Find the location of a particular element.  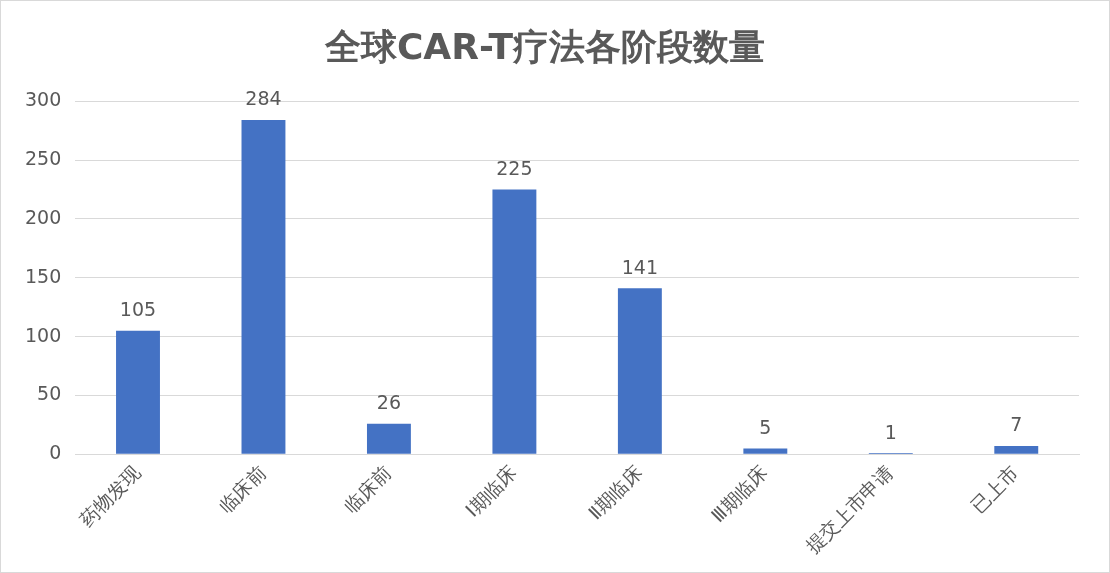

data-label: 141 is located at coordinates (639, 266).